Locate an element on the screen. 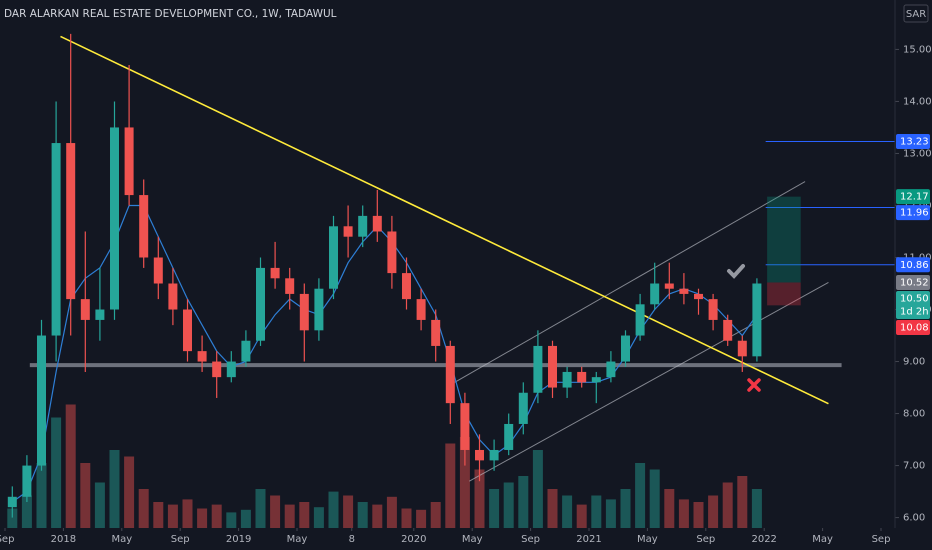 The width and height of the screenshot is (932, 550). y-tick-label: 9.00 is located at coordinates (914, 362).